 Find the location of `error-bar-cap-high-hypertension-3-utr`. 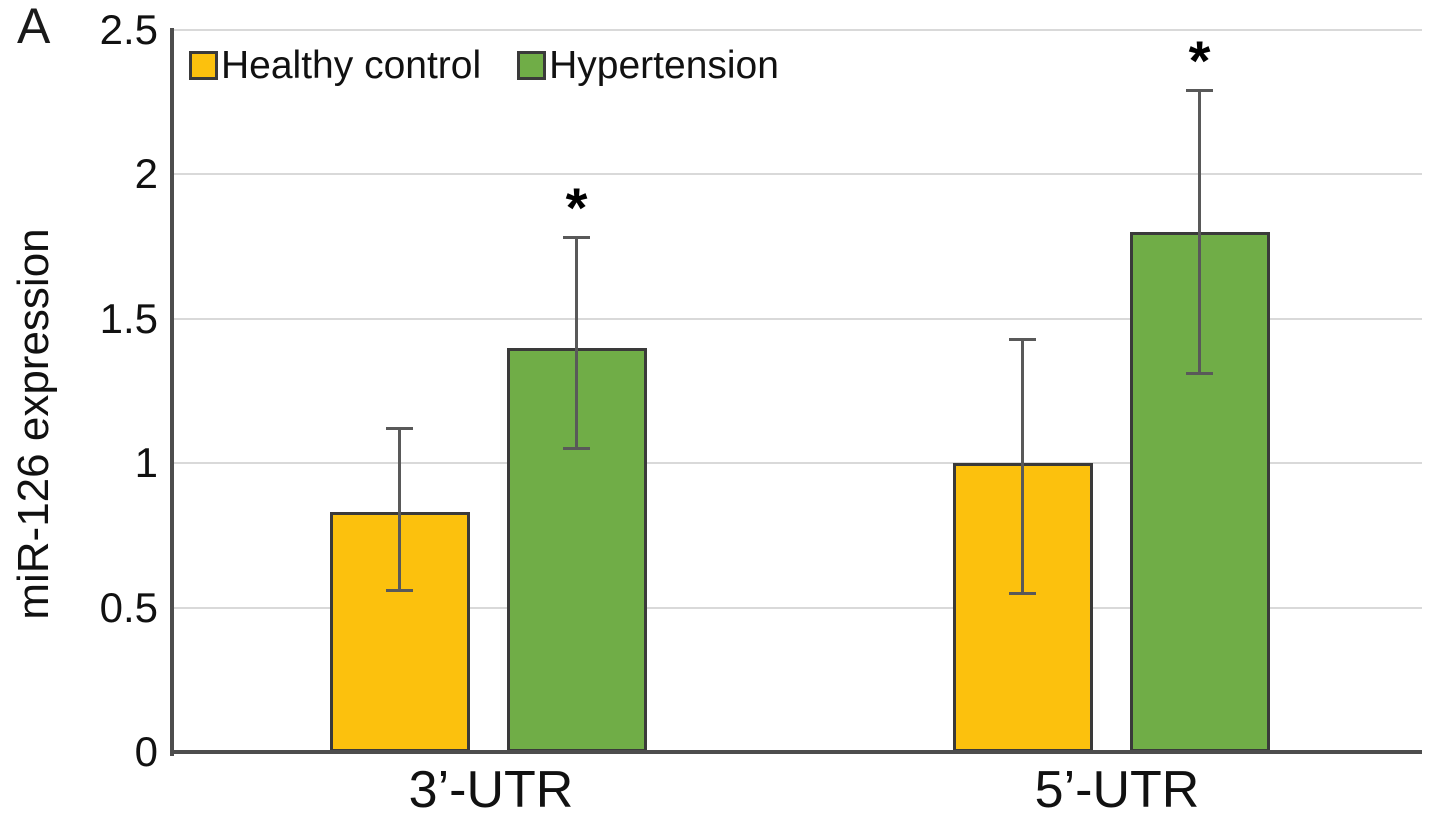

error-bar-cap-high-hypertension-3-utr is located at coordinates (576, 238).